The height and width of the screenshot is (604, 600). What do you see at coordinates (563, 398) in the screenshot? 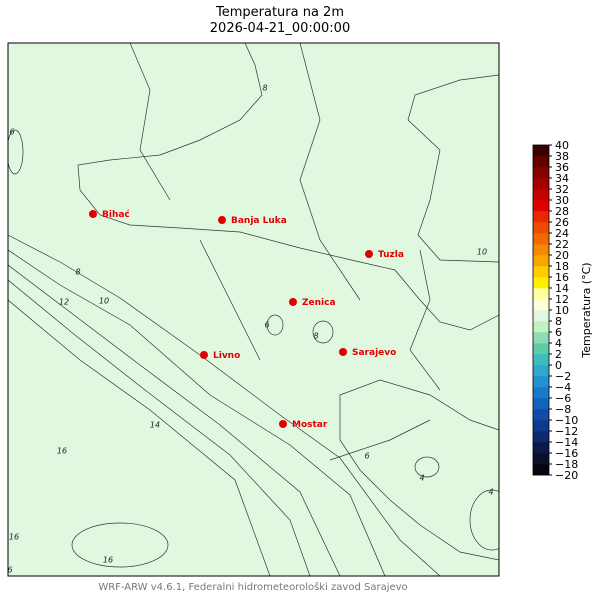
I see `colorbar-tick-label: −6` at bounding box center [563, 398].